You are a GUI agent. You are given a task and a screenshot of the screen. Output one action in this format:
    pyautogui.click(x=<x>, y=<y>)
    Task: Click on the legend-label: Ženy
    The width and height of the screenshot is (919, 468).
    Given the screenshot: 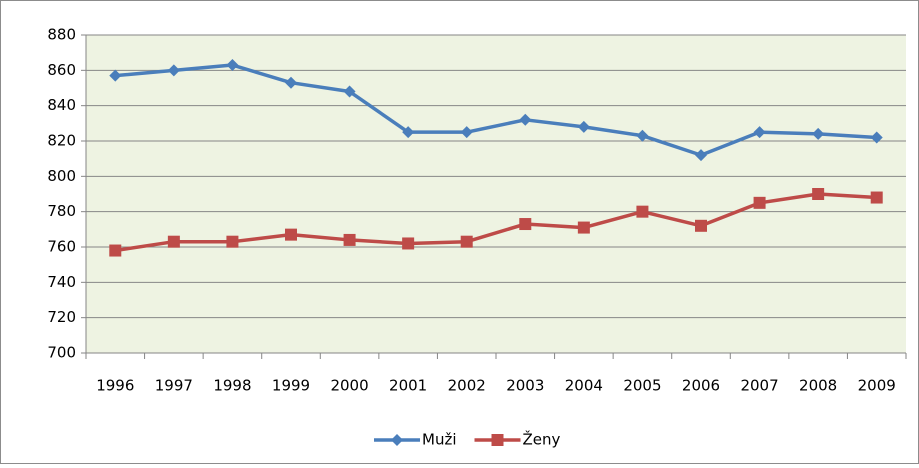 What is the action you would take?
    pyautogui.click(x=542, y=439)
    